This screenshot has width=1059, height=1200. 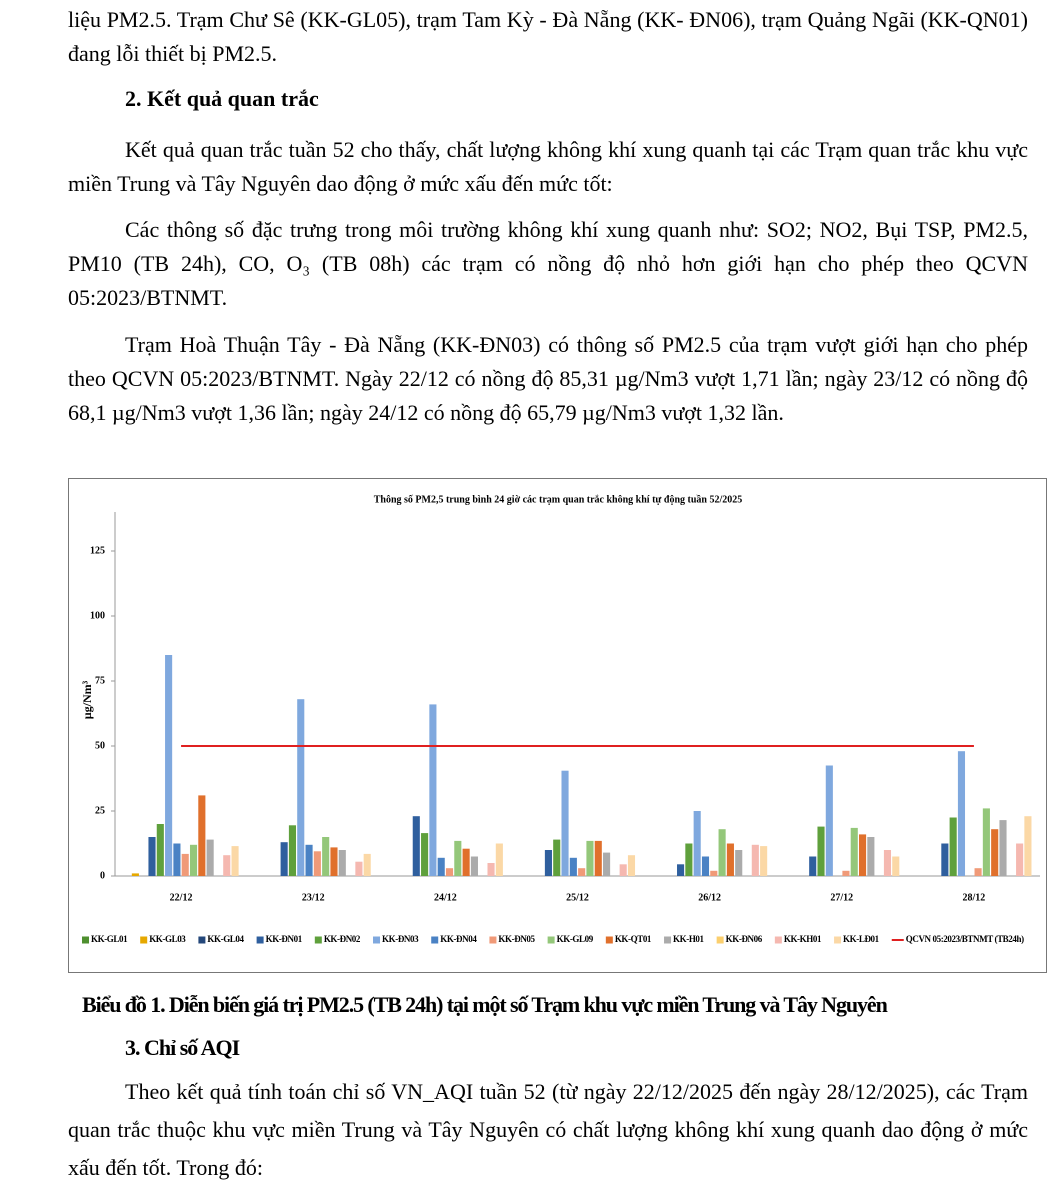 I want to click on legend-label: KK-ĐN03, so click(x=400, y=939).